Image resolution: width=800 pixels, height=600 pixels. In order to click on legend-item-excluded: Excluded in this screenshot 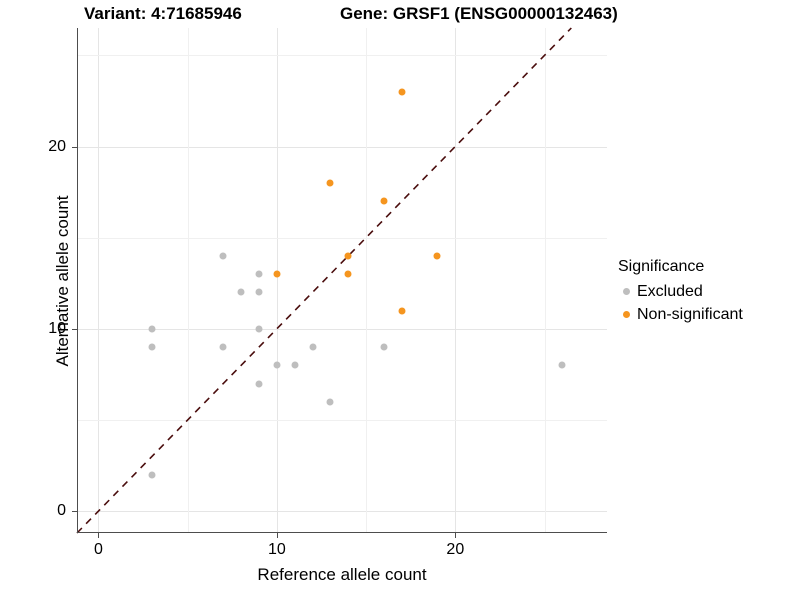, I will do `click(680, 291)`.